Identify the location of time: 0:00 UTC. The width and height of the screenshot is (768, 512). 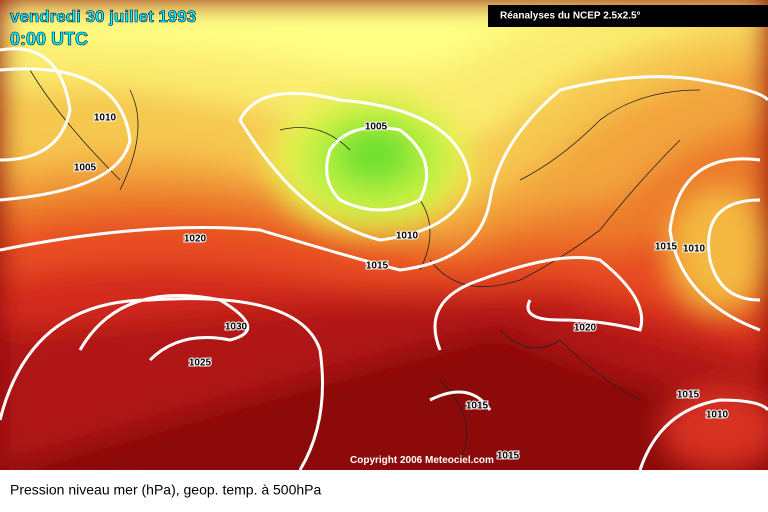
(49, 39).